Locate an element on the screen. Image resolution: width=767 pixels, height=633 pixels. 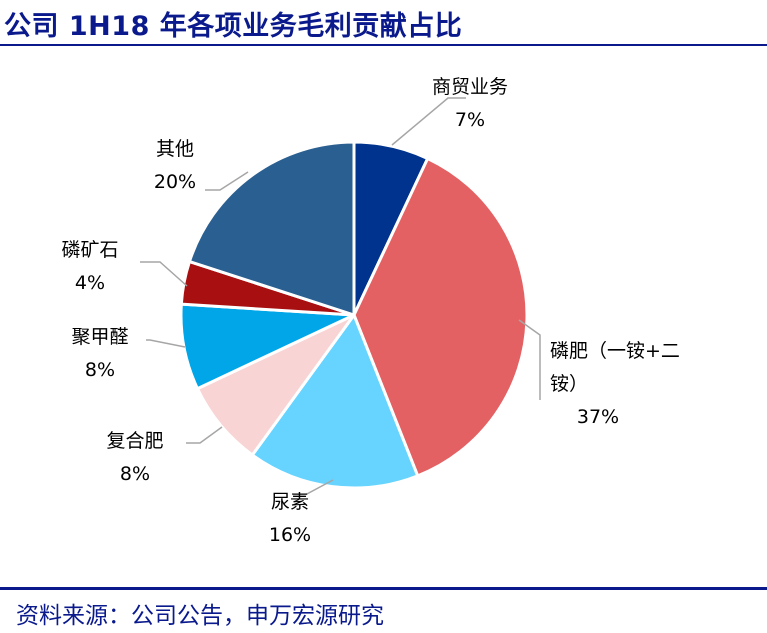
slice-percent-label: 16% is located at coordinates (290, 535).